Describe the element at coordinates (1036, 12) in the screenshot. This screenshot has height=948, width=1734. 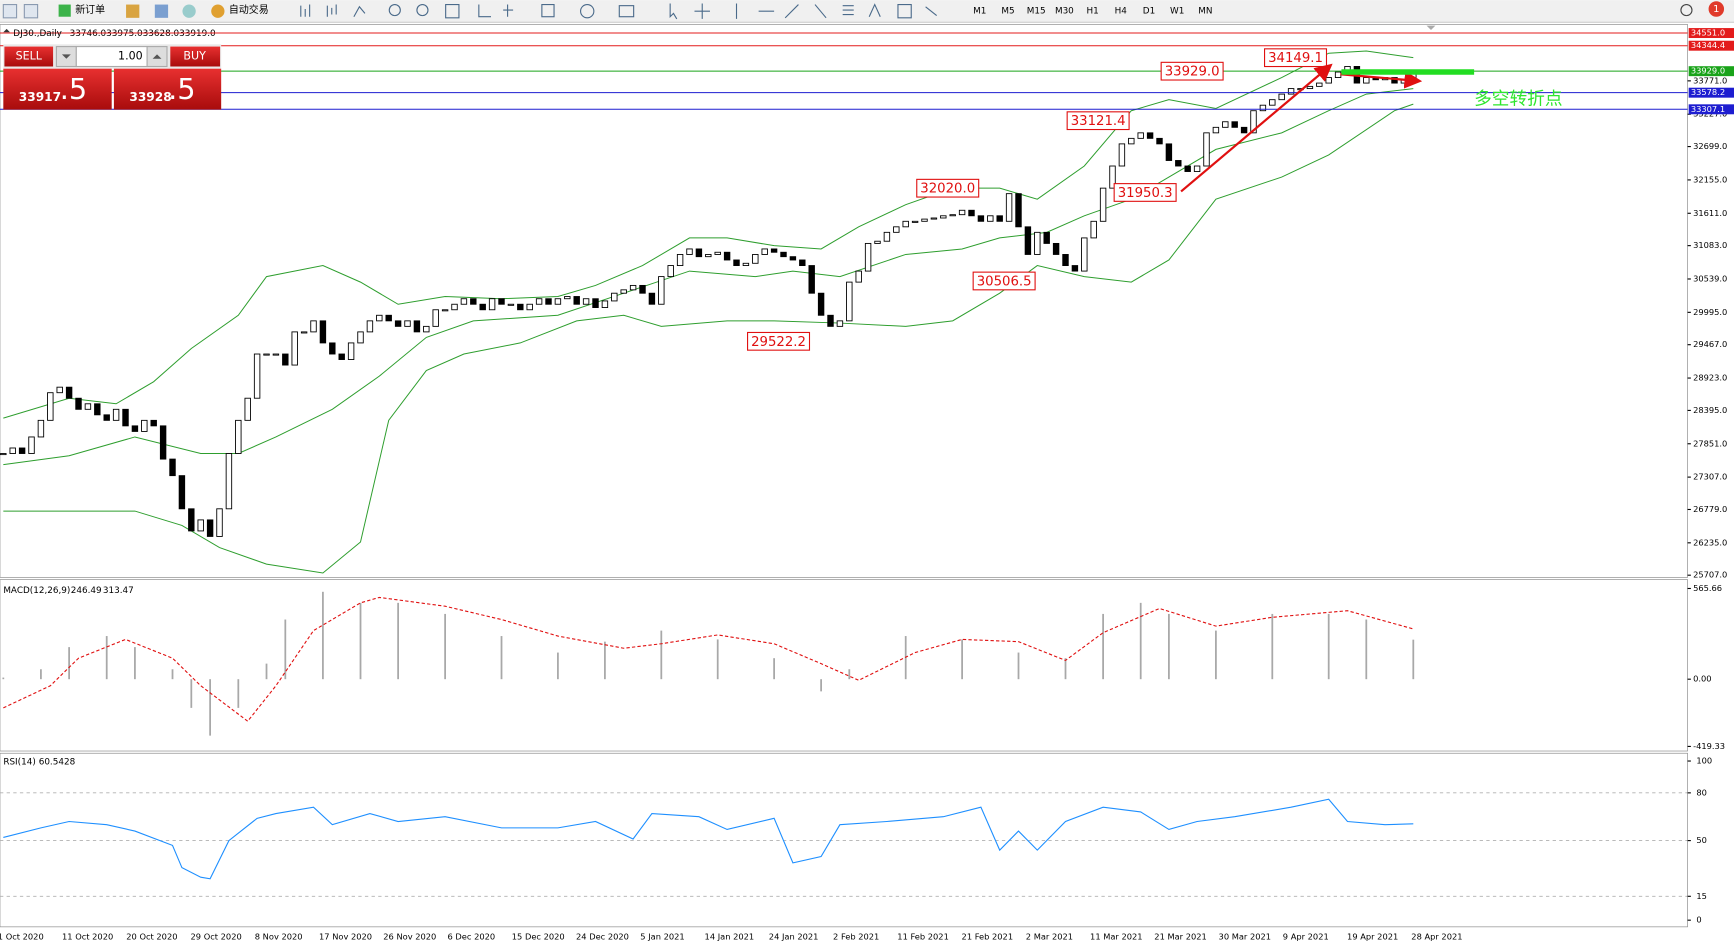
I see `timeframe-button: M15` at that location.